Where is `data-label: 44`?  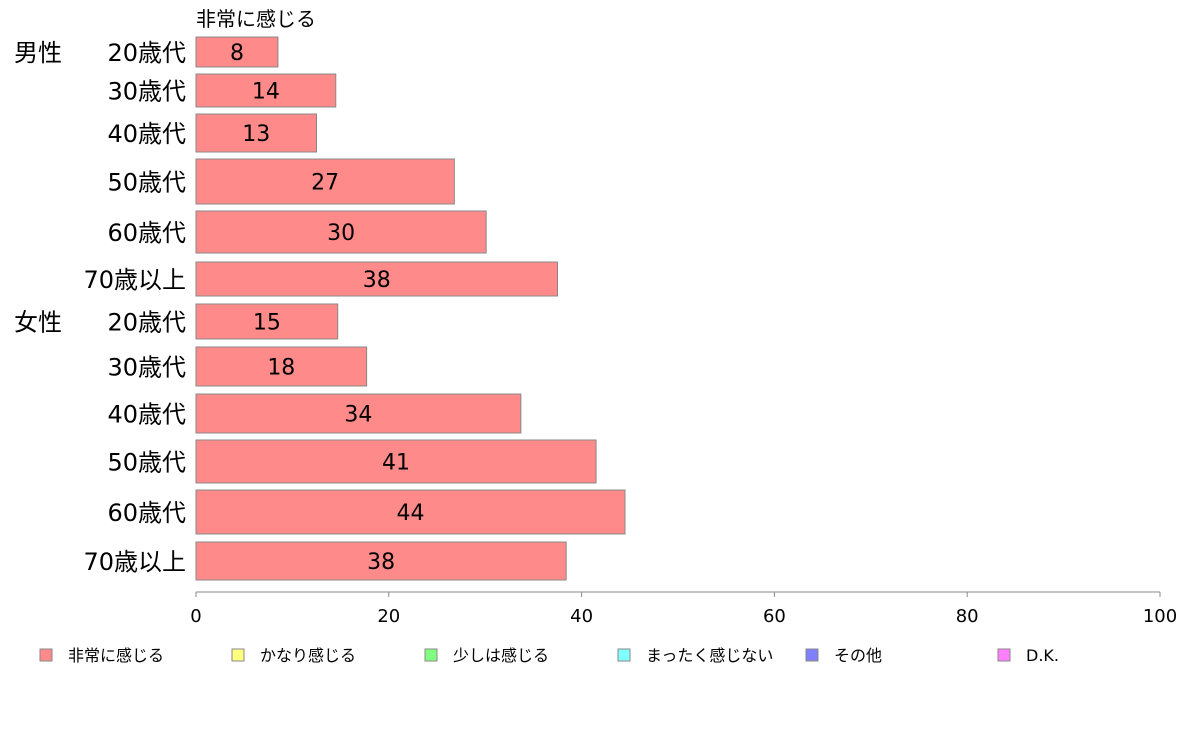 data-label: 44 is located at coordinates (410, 513).